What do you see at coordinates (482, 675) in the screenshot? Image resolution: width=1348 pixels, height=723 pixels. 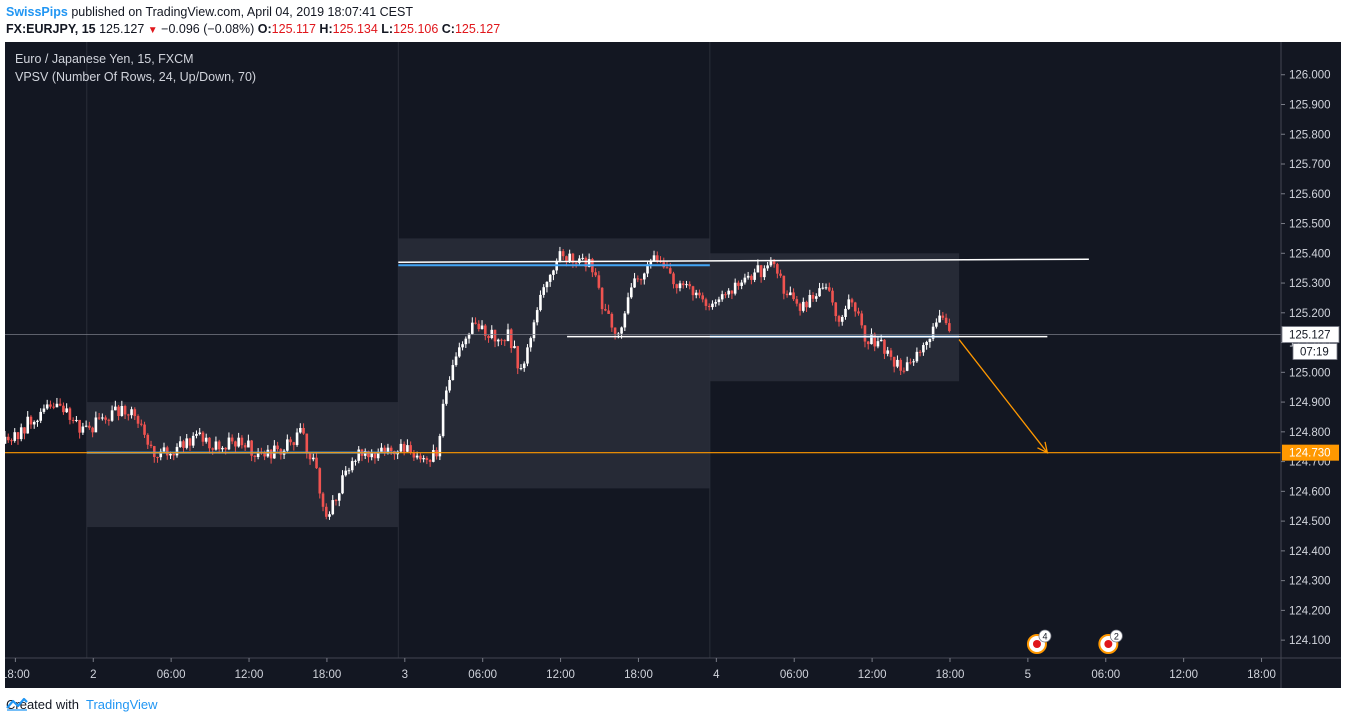 I see `x-tick-label: 06:00` at bounding box center [482, 675].